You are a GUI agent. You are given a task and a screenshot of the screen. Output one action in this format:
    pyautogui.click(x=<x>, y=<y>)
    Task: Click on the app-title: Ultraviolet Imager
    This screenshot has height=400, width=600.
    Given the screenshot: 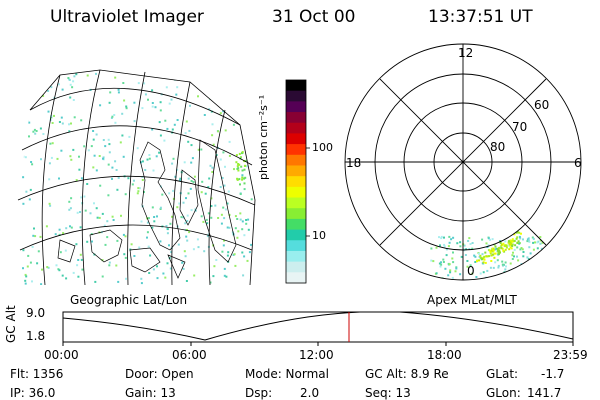 What is the action you would take?
    pyautogui.click(x=127, y=17)
    